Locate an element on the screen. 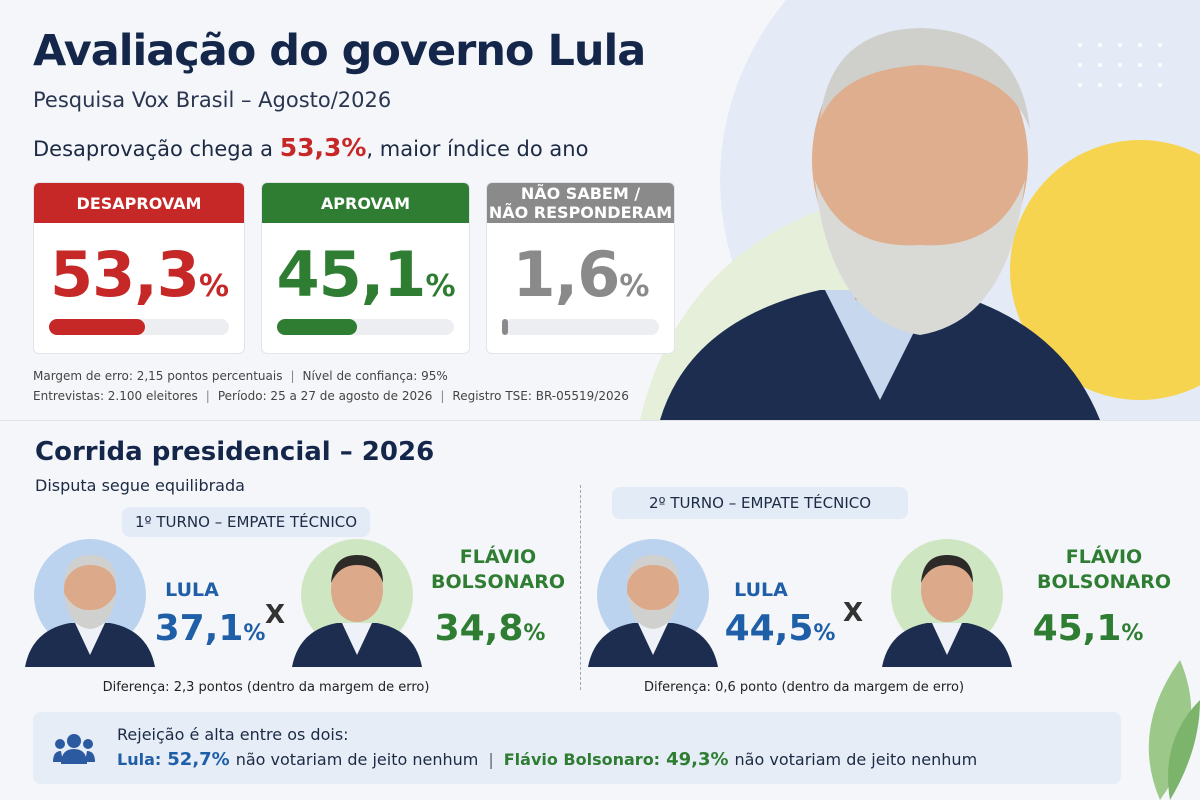 This screenshot has height=800, width=1200. value-number: 37,1 is located at coordinates (199, 628).